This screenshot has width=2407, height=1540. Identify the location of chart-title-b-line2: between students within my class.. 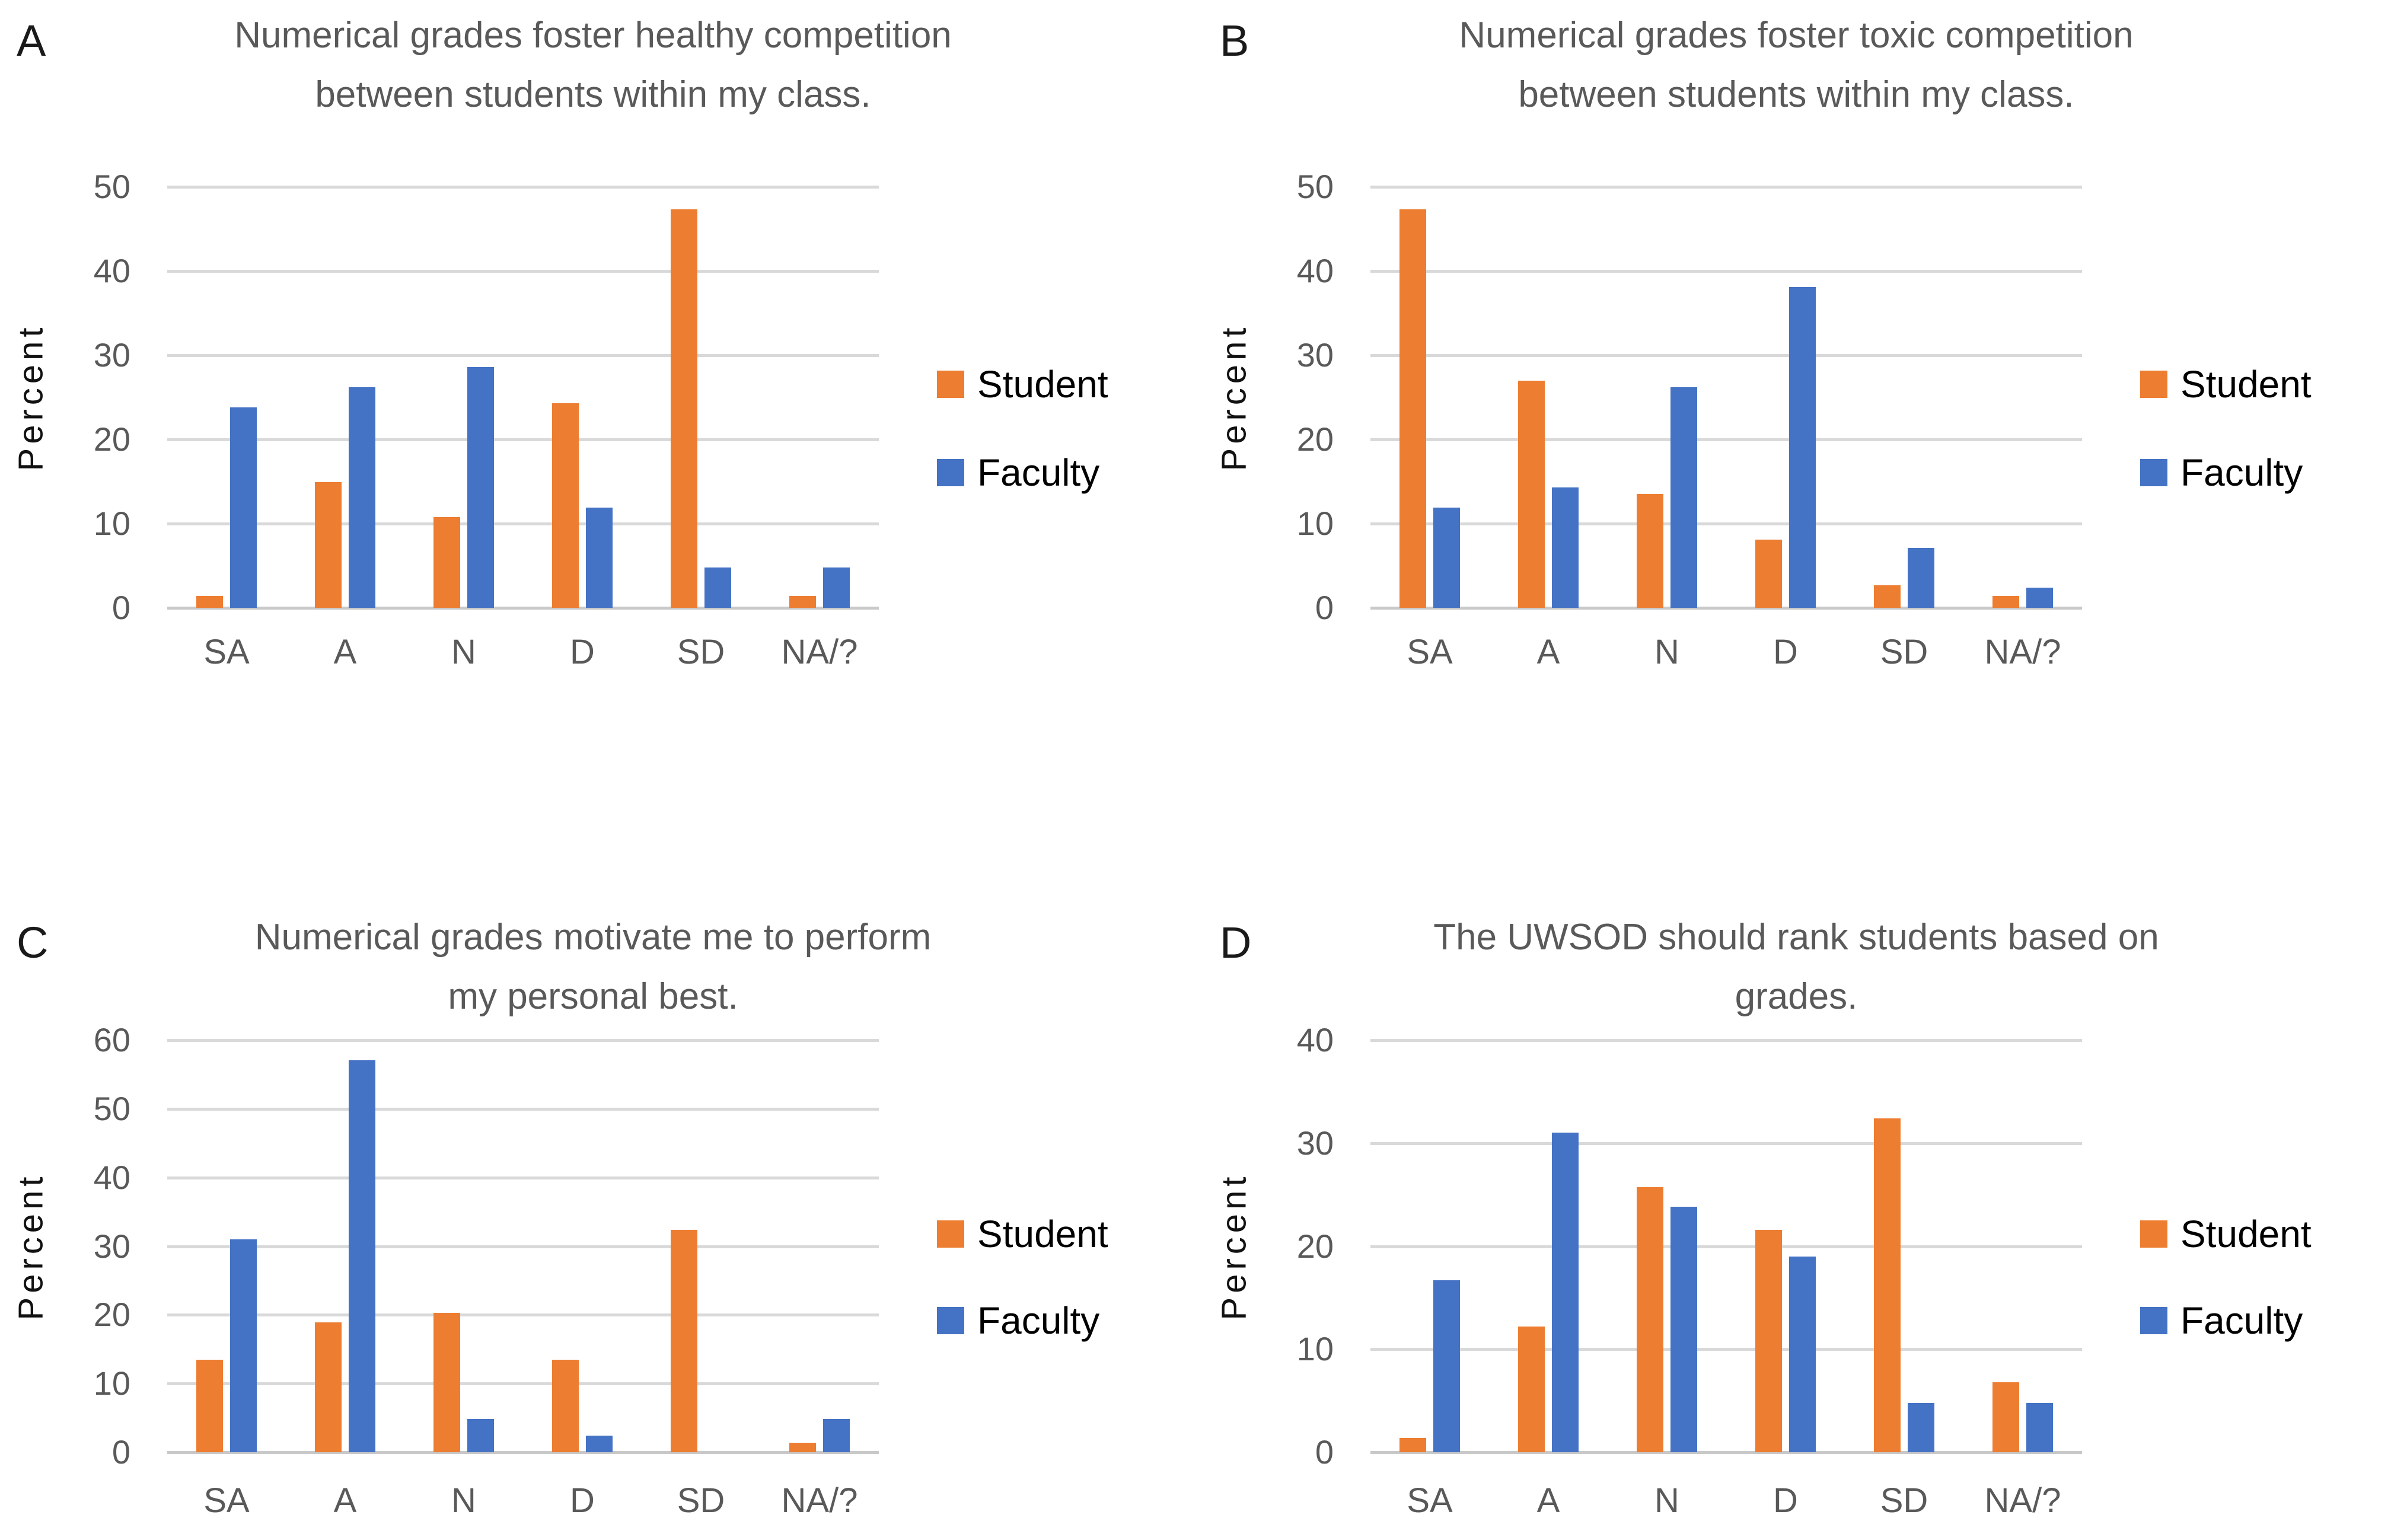
(1796, 94).